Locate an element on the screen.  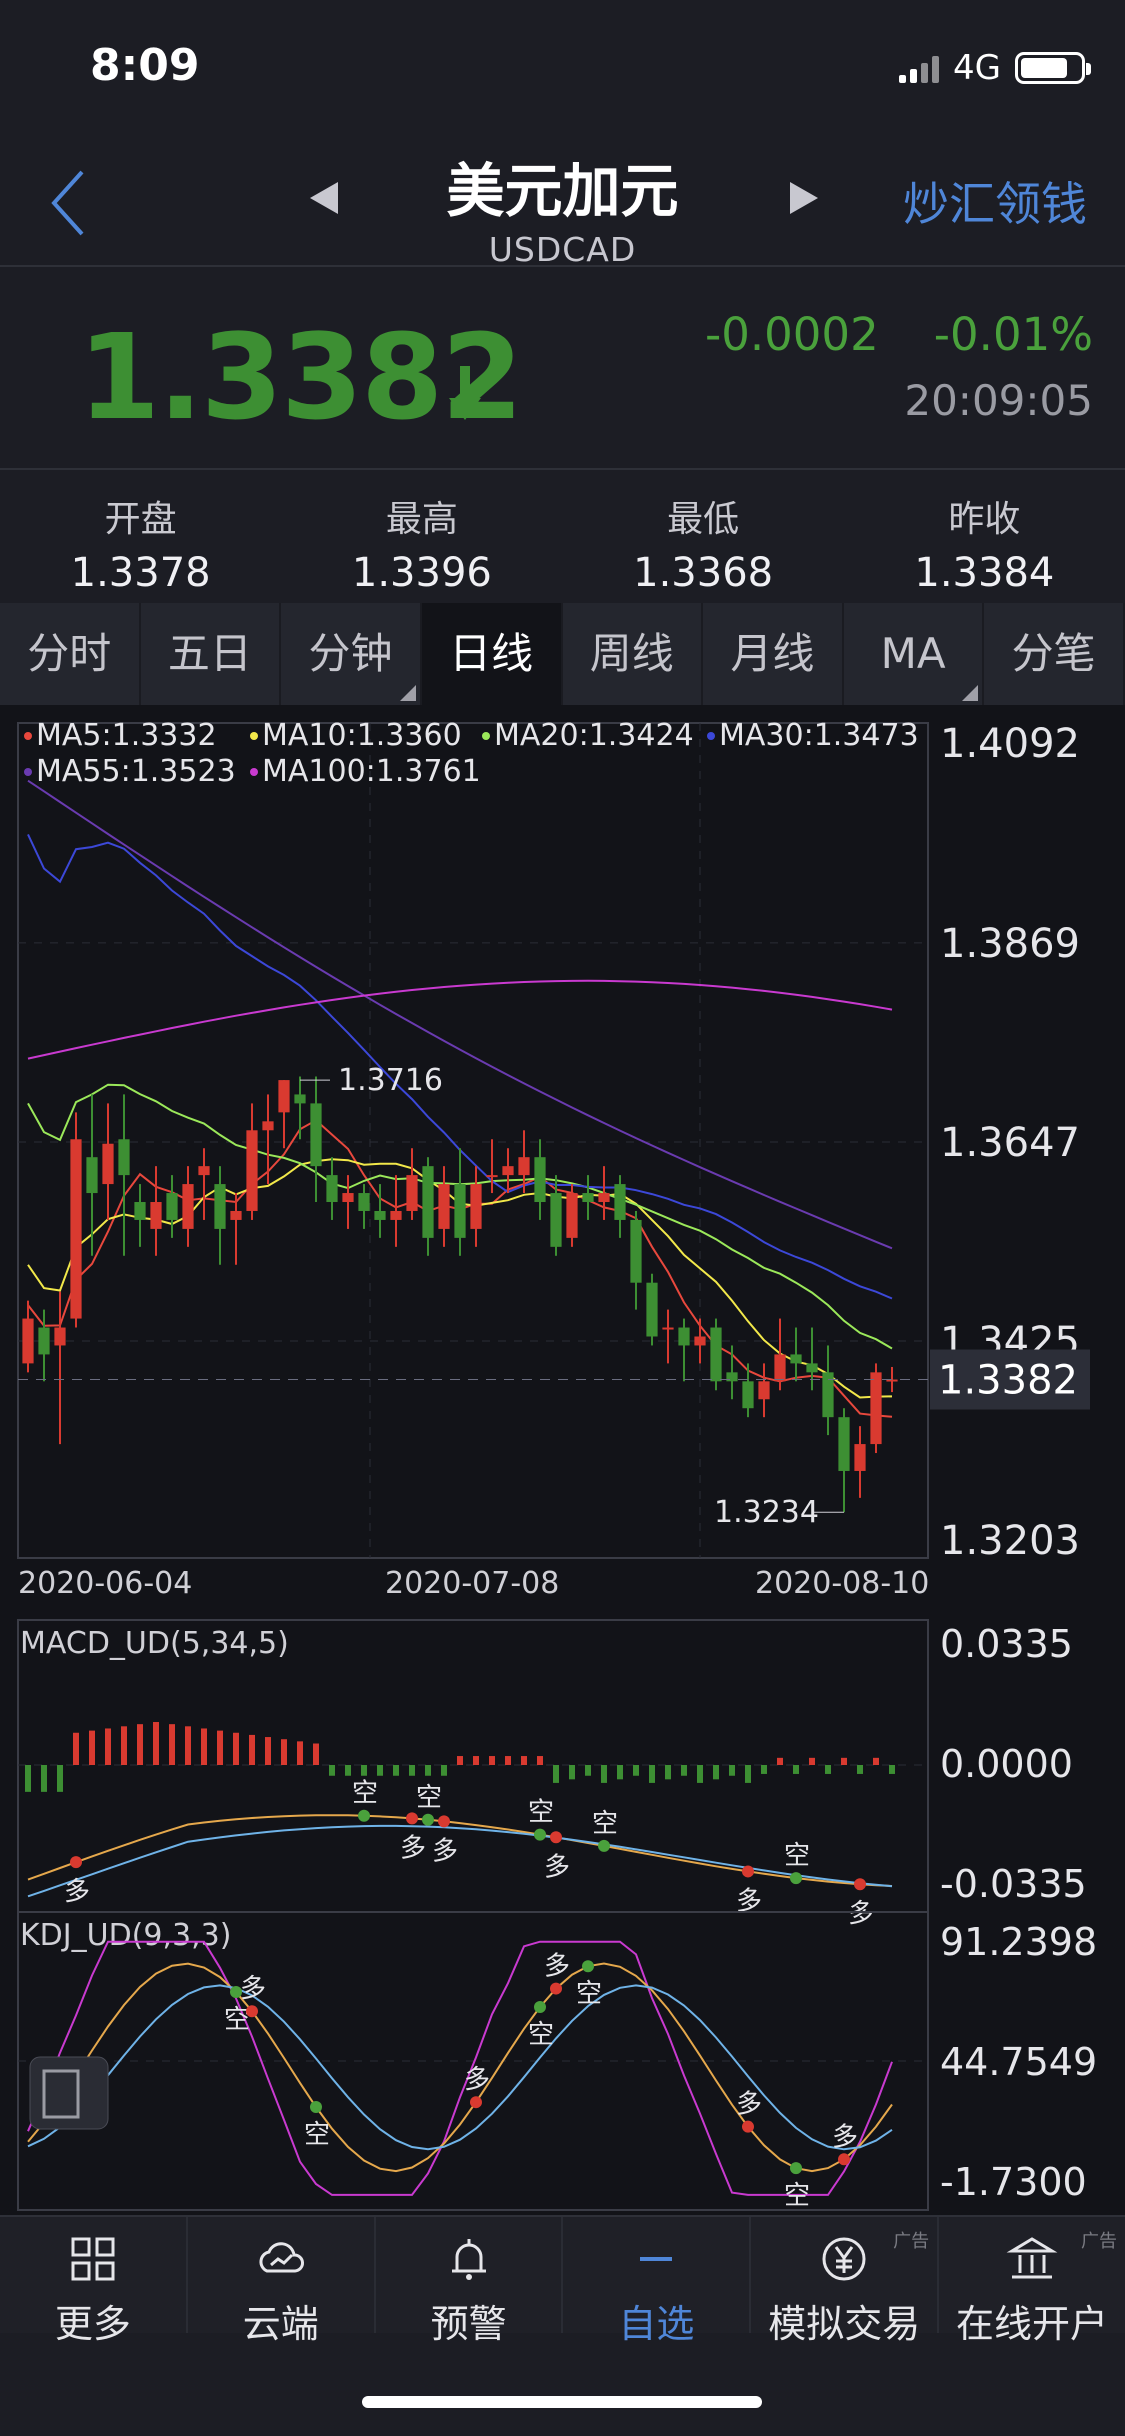
next-pair-icon is located at coordinates (804, 198).